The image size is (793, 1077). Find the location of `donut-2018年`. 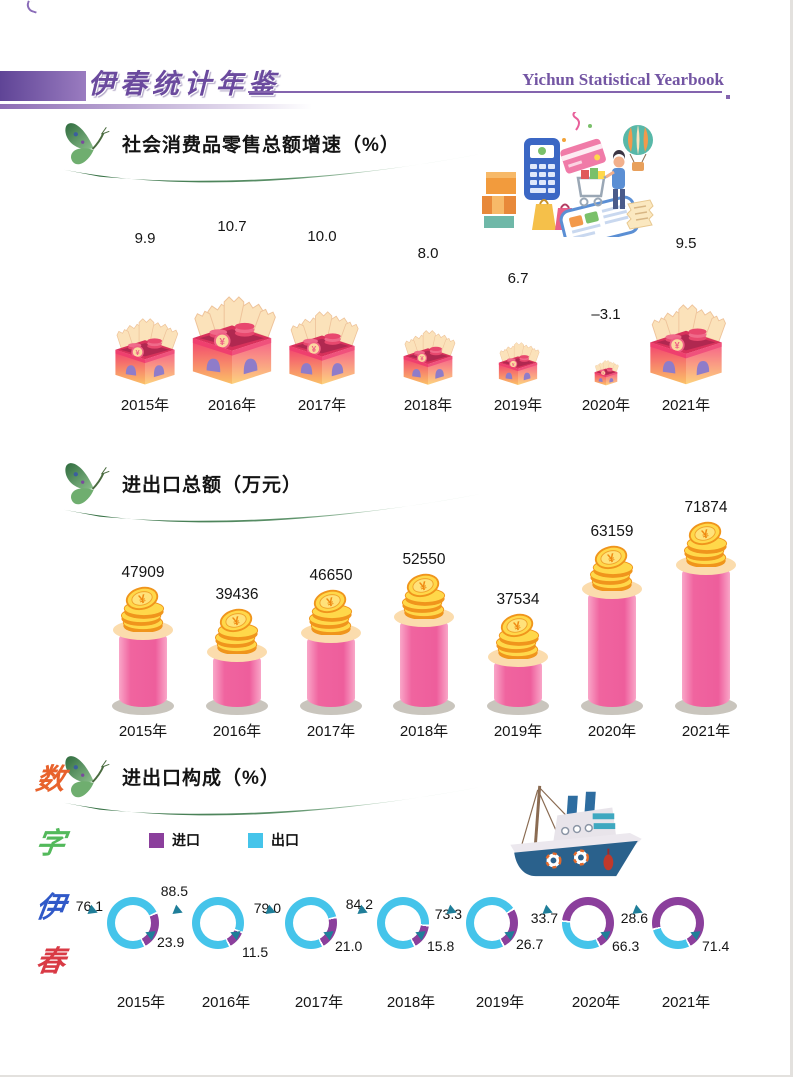

donut-2018年 is located at coordinates (403, 923).